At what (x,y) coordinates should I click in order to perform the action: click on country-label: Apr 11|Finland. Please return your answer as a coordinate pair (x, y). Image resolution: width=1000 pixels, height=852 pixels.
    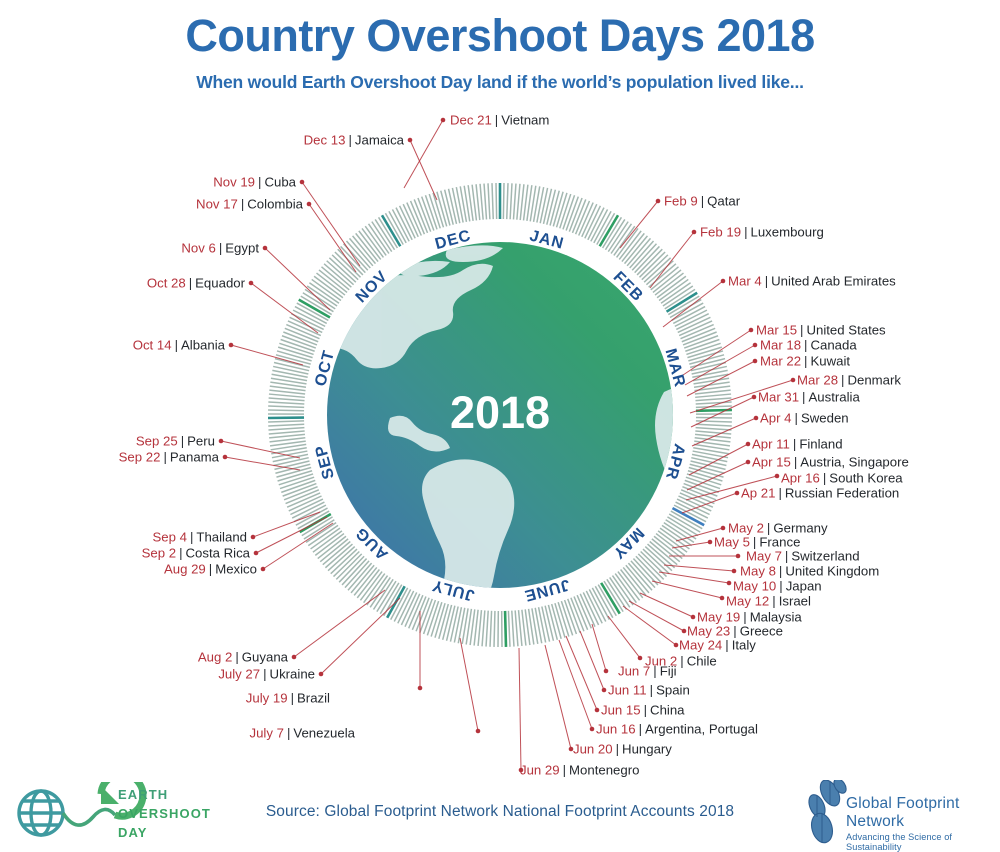
    Looking at the image, I should click on (797, 443).